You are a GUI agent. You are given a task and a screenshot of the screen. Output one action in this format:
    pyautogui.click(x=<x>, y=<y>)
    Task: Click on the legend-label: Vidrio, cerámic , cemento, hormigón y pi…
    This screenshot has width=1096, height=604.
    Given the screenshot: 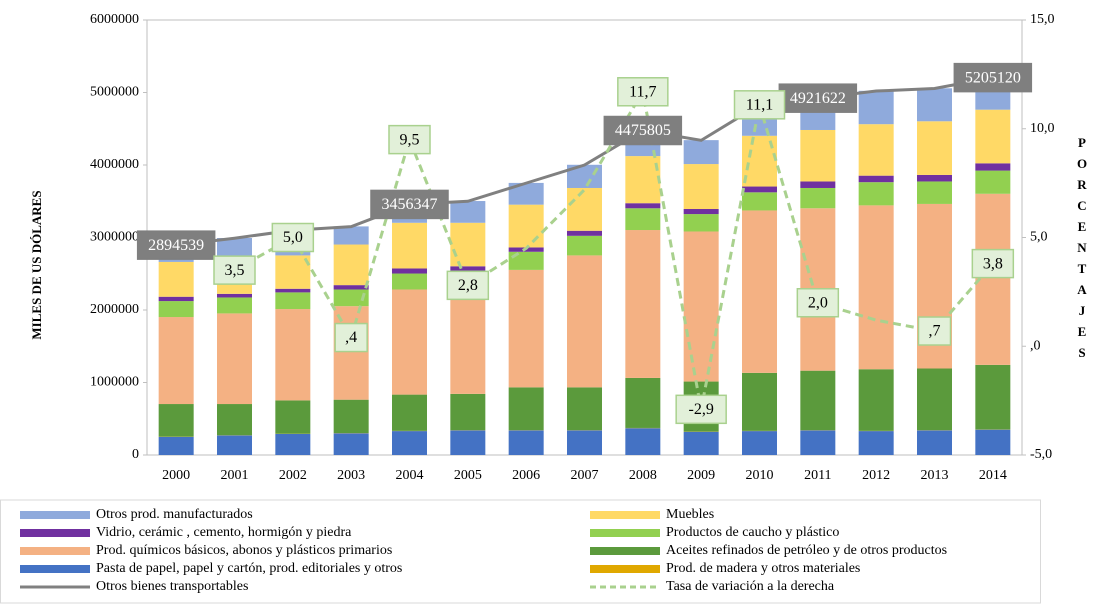 What is the action you would take?
    pyautogui.click(x=224, y=532)
    